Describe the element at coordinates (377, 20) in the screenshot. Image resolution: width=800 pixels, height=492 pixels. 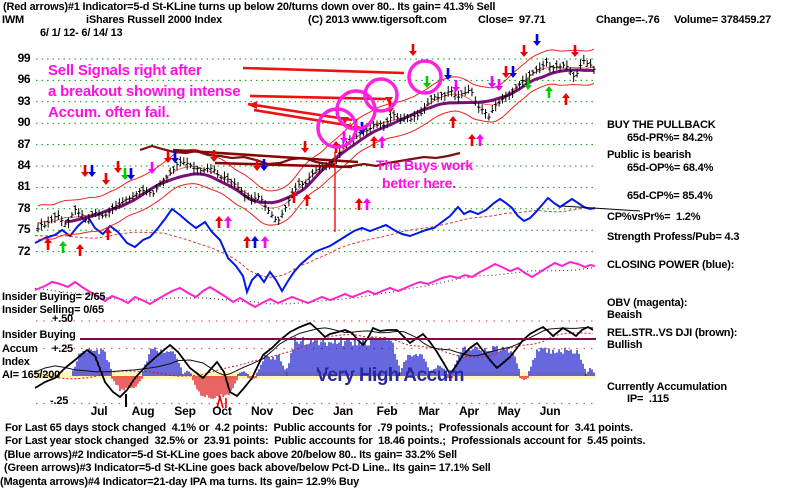
I see `copyright: (C) 2013 www.tigersoft.com` at that location.